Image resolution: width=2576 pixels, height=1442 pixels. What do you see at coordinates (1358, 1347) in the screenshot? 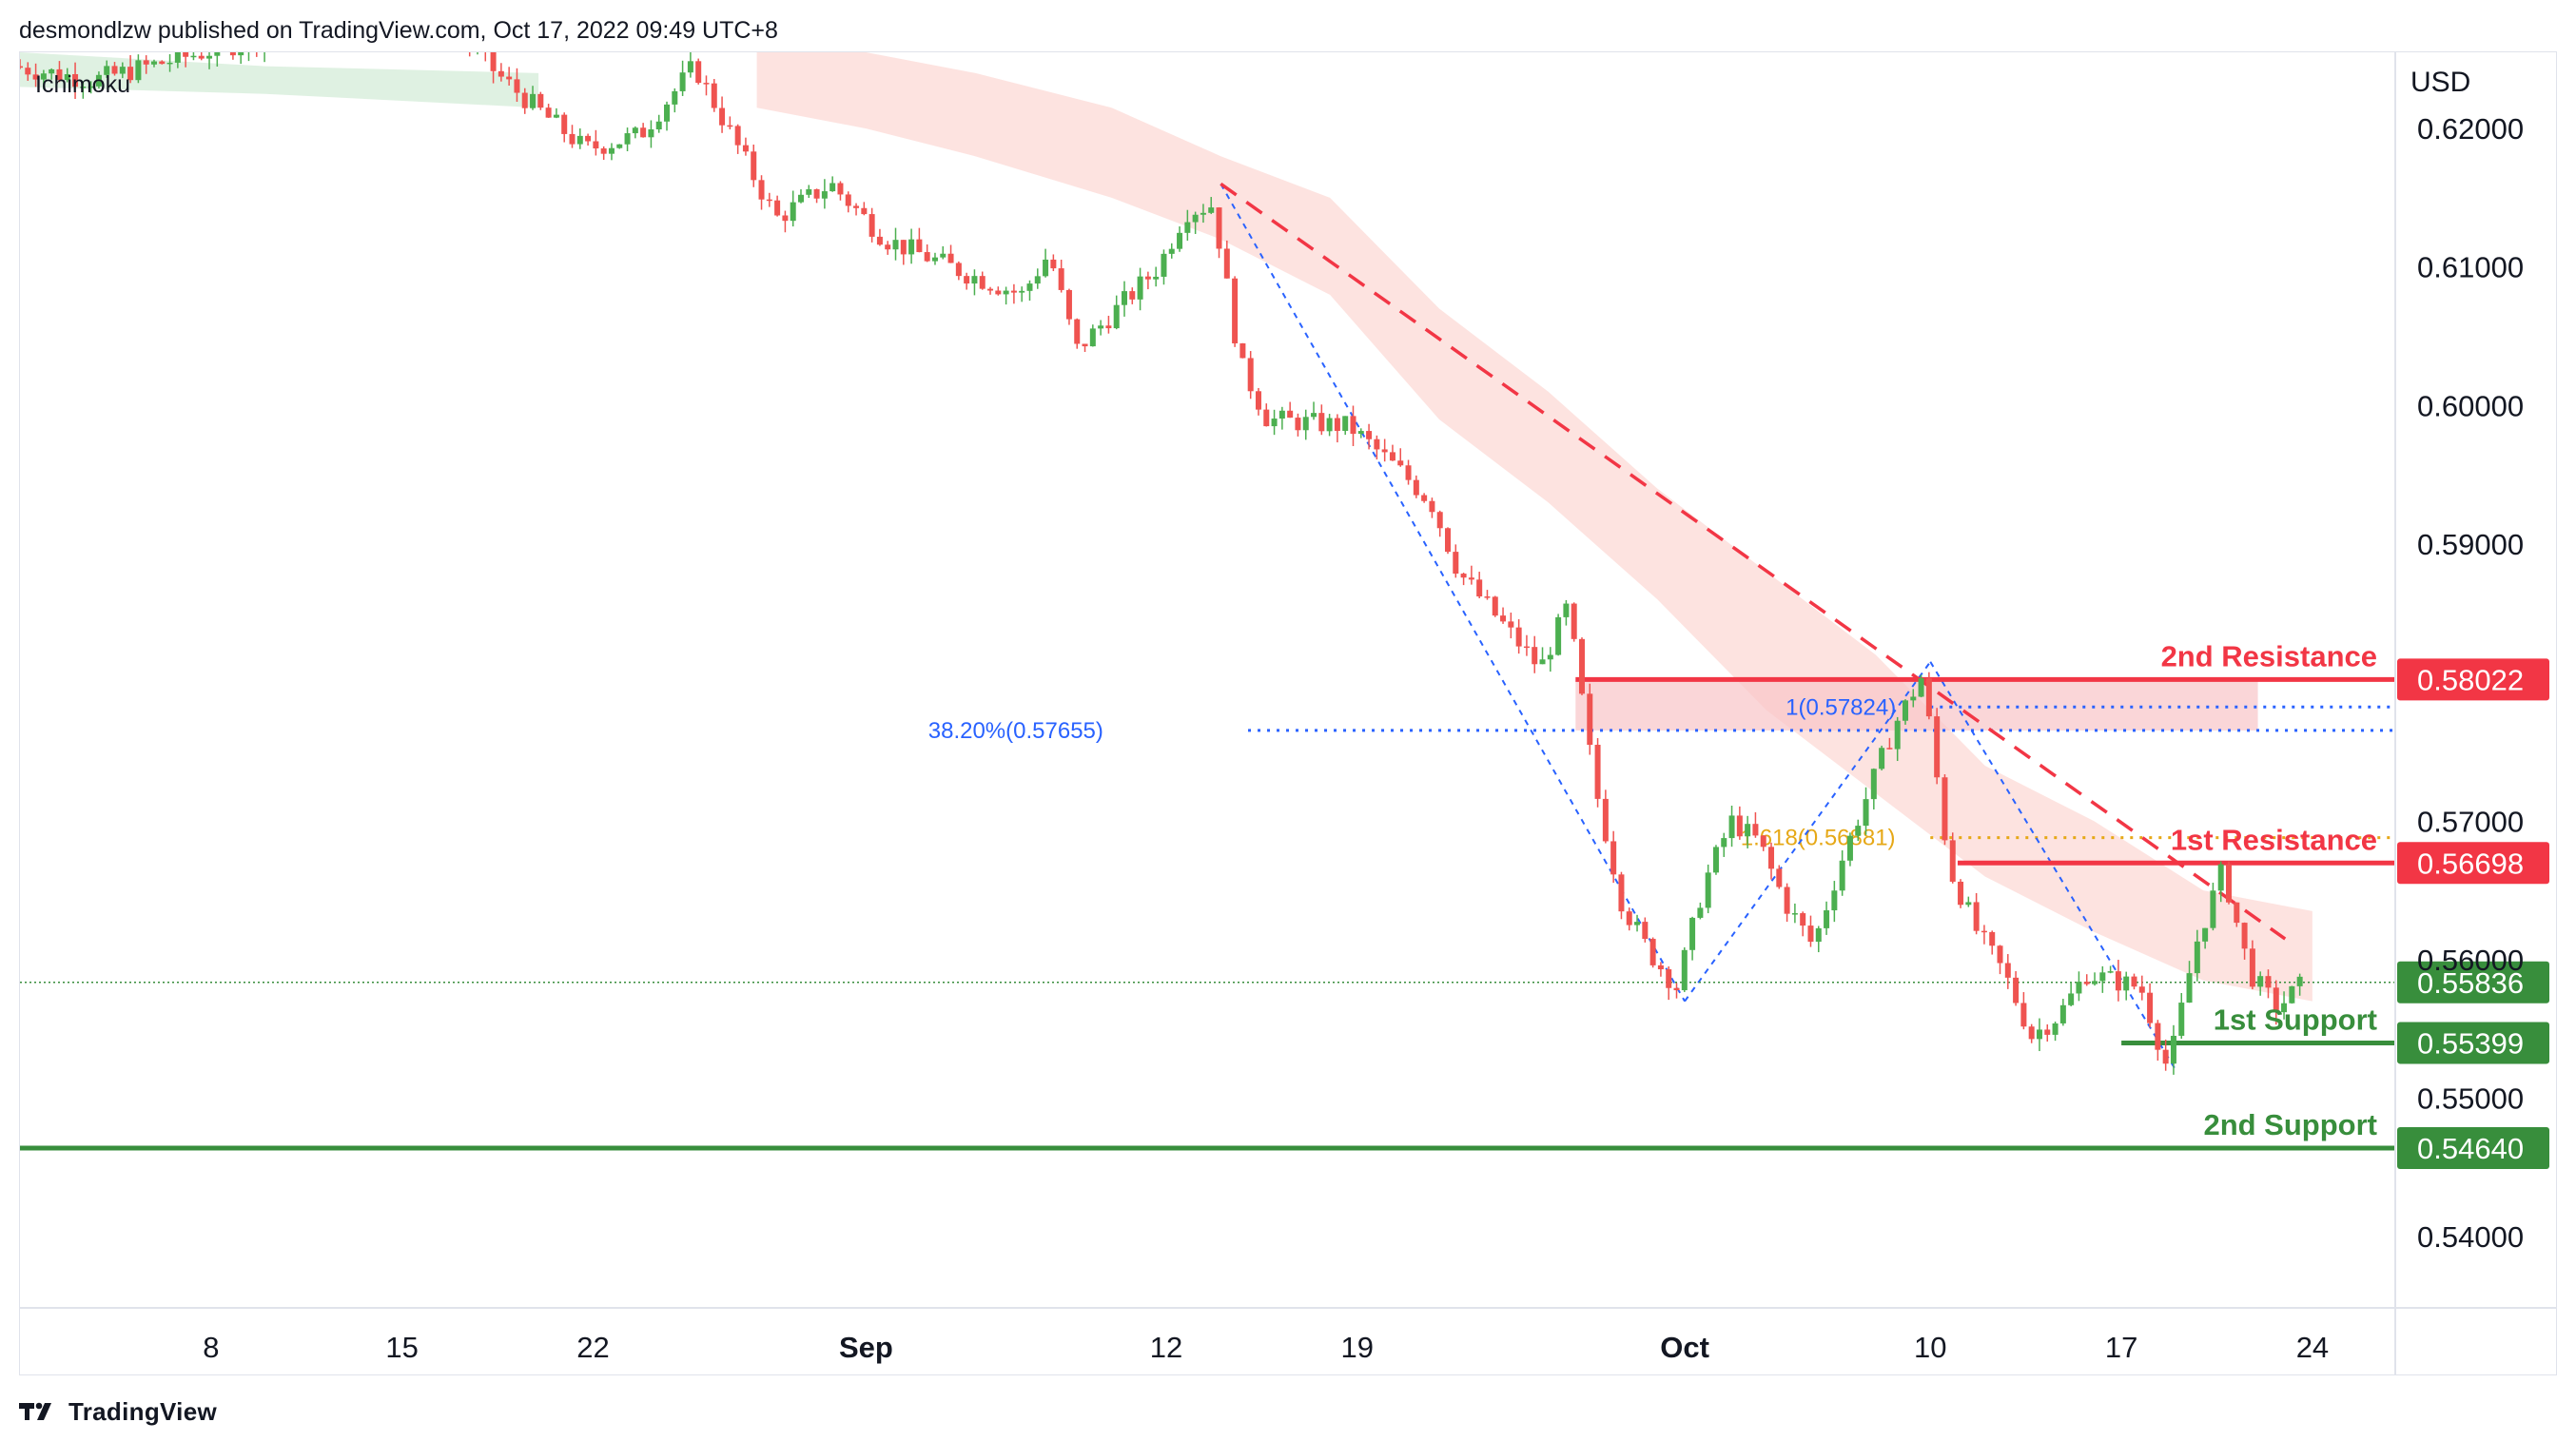
I see `x-tick-label: 19` at bounding box center [1358, 1347].